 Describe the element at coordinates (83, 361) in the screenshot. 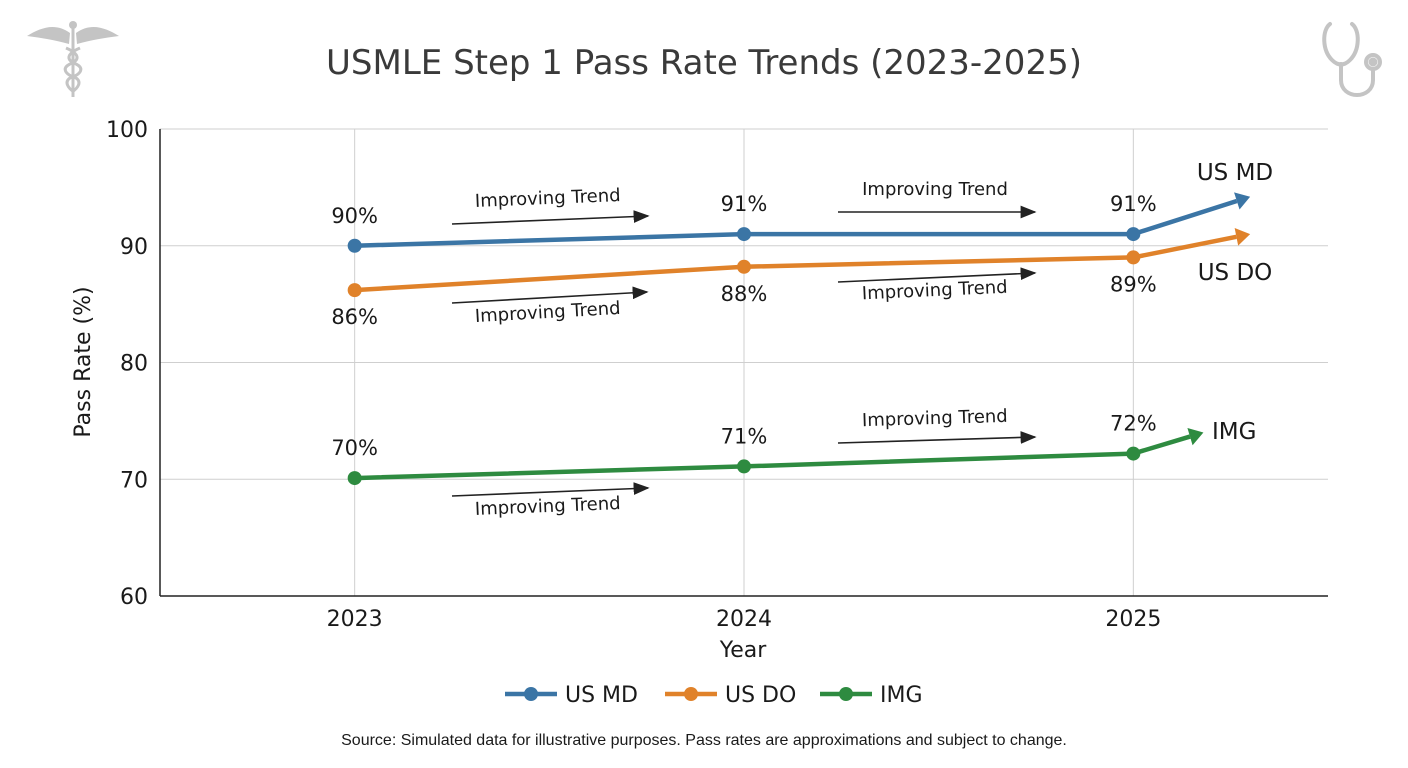

I see `y-axis-label: Pass Rate (%)` at that location.